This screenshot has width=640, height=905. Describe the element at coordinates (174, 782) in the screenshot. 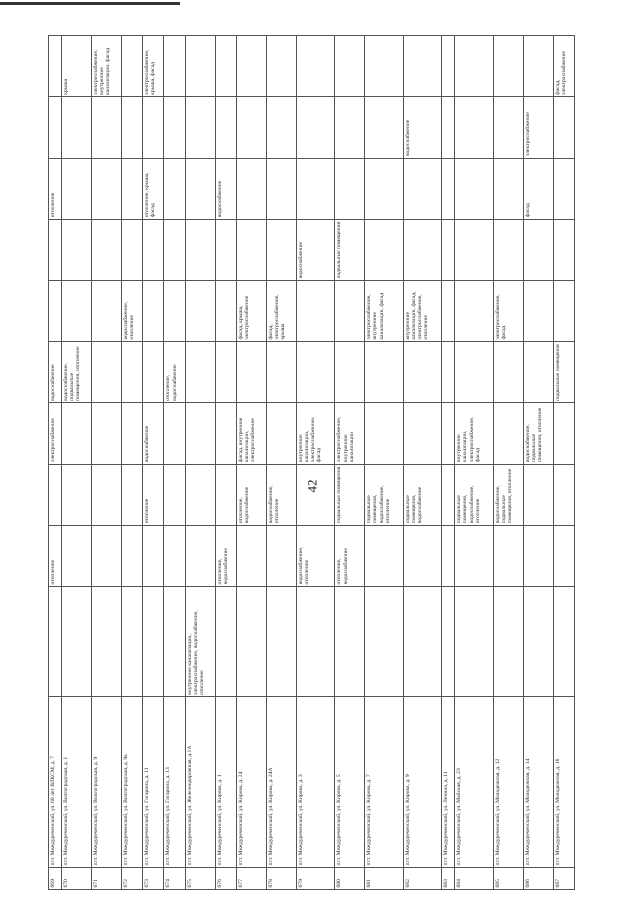

I see `address-cell: пгт. Междуреченский, ул. Гагарина, д. 13` at that location.